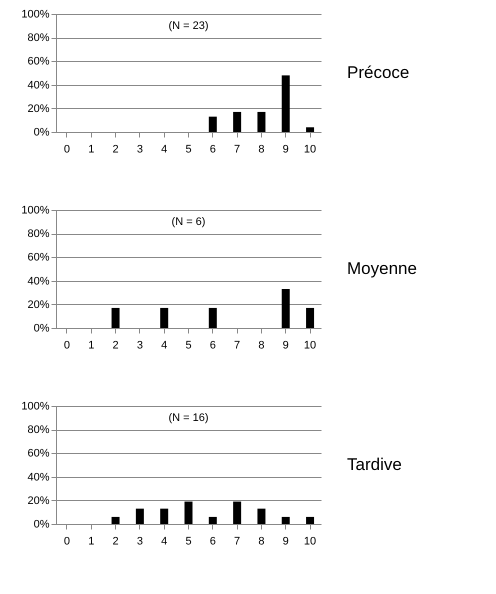 The width and height of the screenshot is (496, 594). Describe the element at coordinates (374, 464) in the screenshot. I see `text: Tardive` at that location.